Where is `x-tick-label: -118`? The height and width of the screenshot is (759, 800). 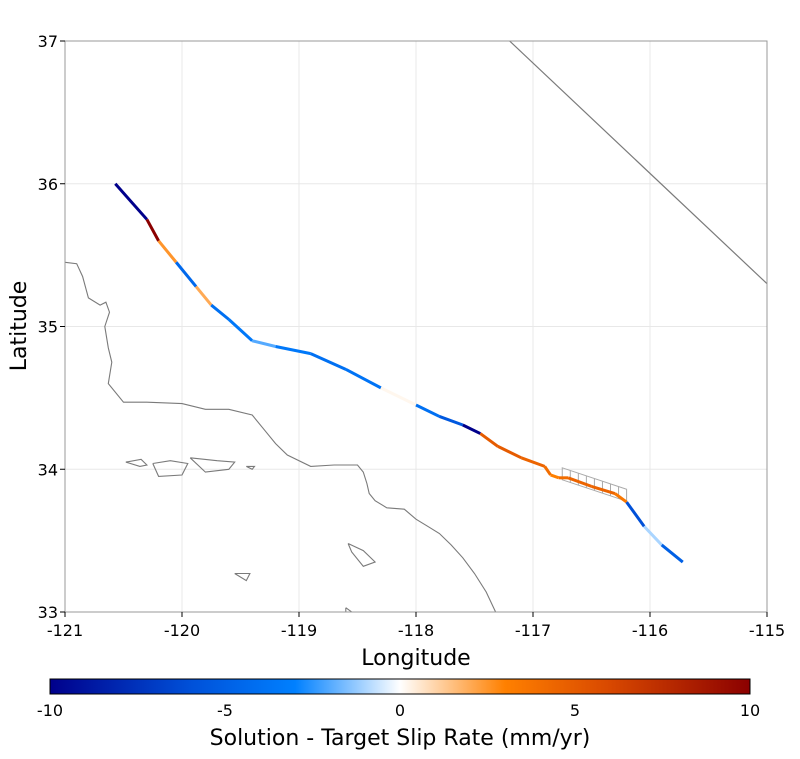 x-tick-label: -118 is located at coordinates (416, 630).